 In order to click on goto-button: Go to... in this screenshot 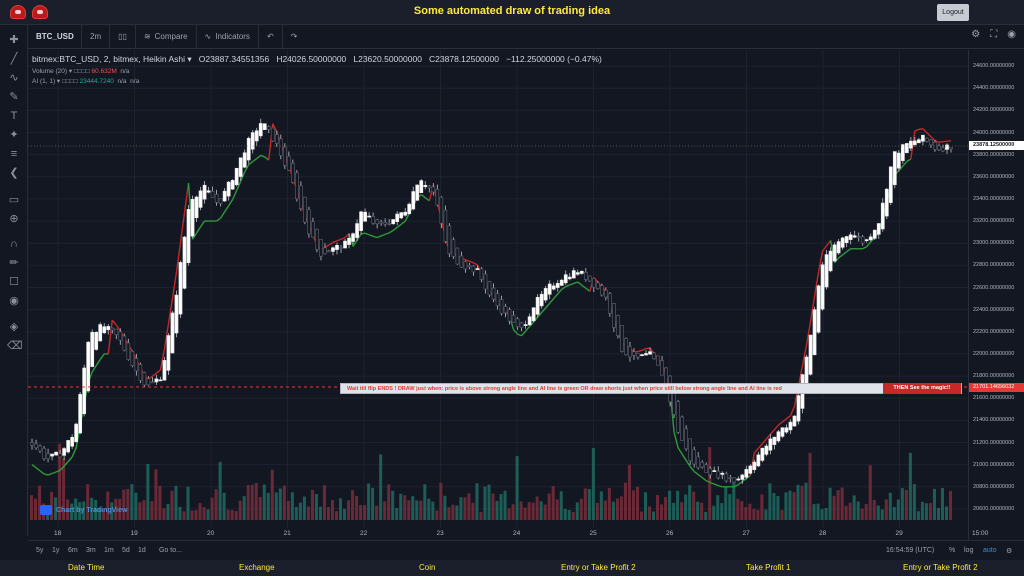, I will do `click(170, 550)`.